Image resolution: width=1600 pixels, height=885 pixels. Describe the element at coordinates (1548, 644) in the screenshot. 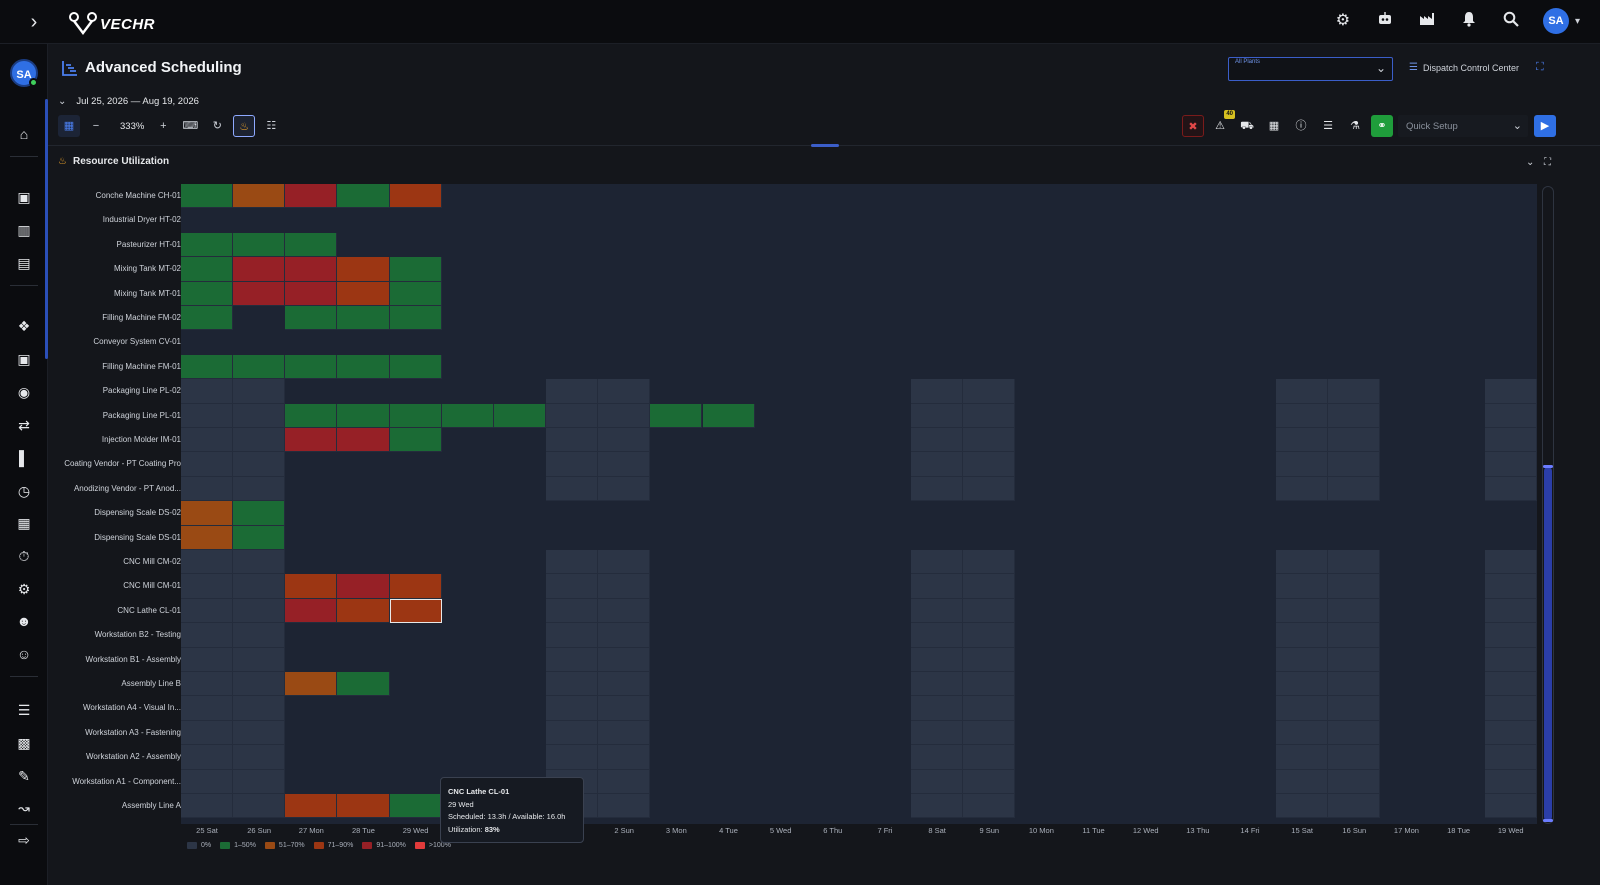

I see `scrollbar-thumb` at that location.